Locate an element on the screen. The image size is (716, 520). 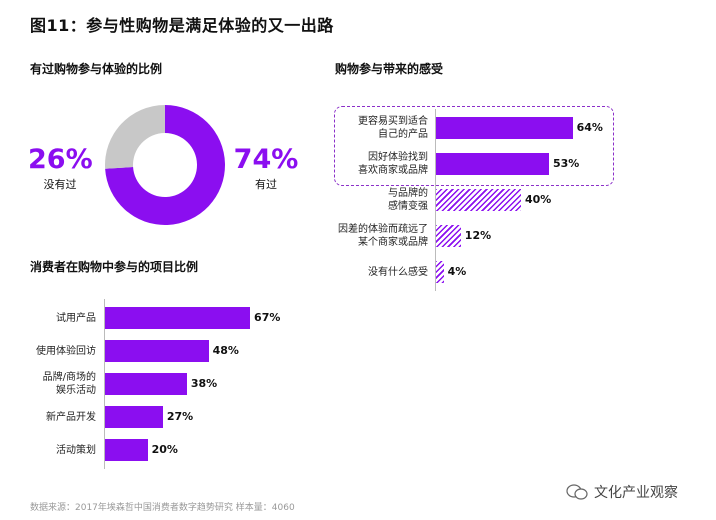
watermark-text: 文化产业观察 is located at coordinates (636, 493).